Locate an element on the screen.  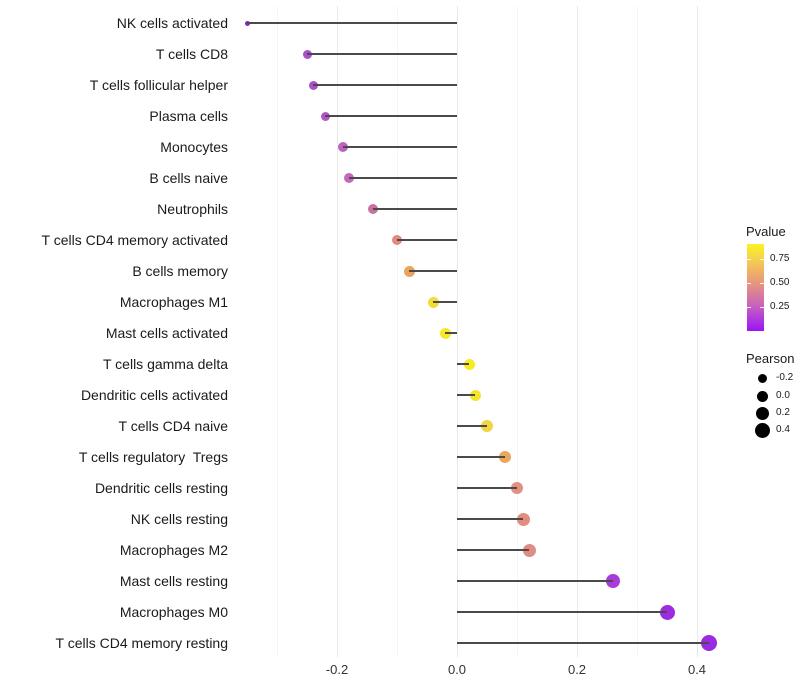
pvalue-tick-label: 0.50 is located at coordinates (780, 283).